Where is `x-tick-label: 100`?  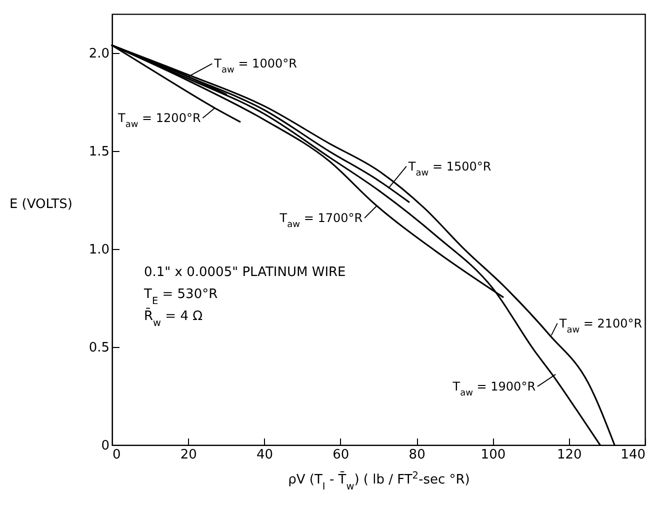
x-tick-label: 100 is located at coordinates (493, 455).